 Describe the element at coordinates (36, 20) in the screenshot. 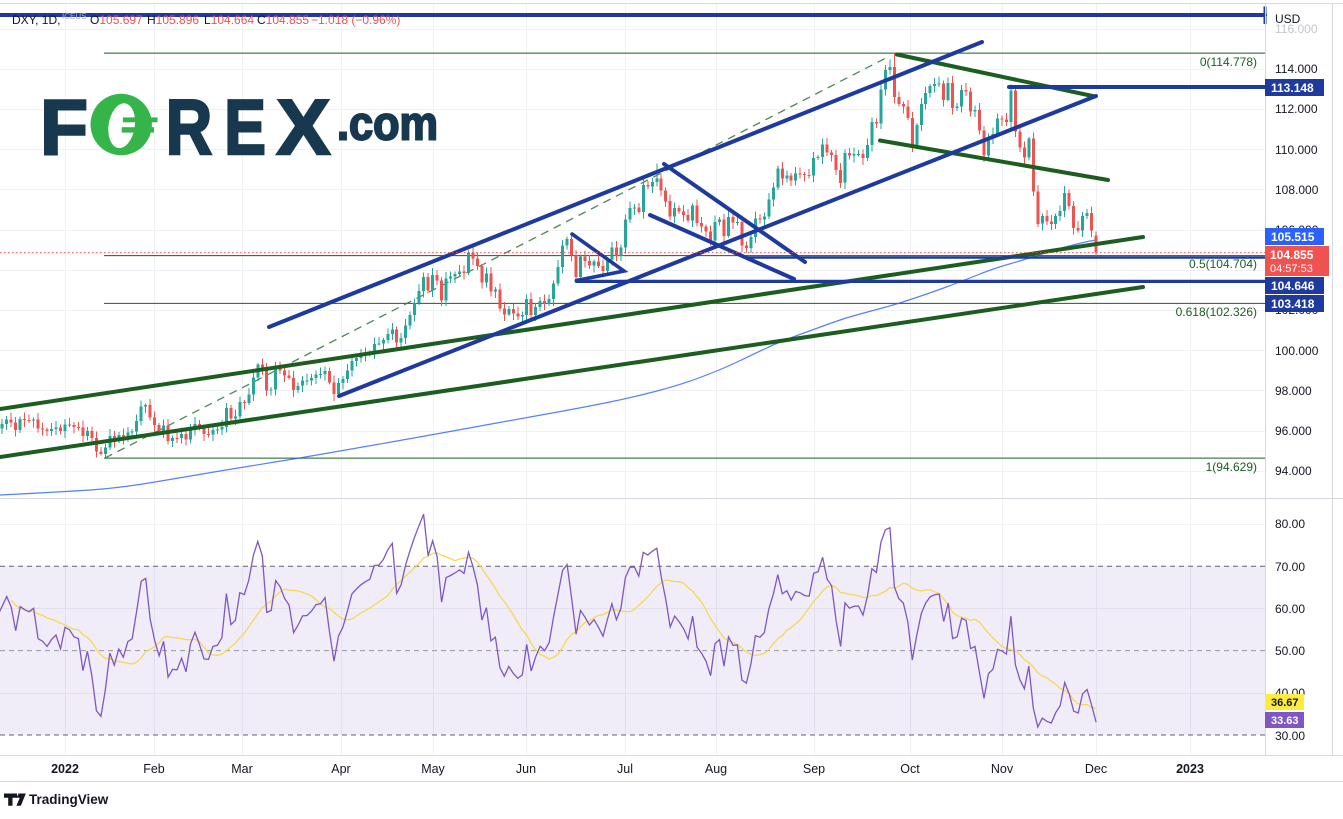

I see `svg-text: DXY, 1D,` at that location.